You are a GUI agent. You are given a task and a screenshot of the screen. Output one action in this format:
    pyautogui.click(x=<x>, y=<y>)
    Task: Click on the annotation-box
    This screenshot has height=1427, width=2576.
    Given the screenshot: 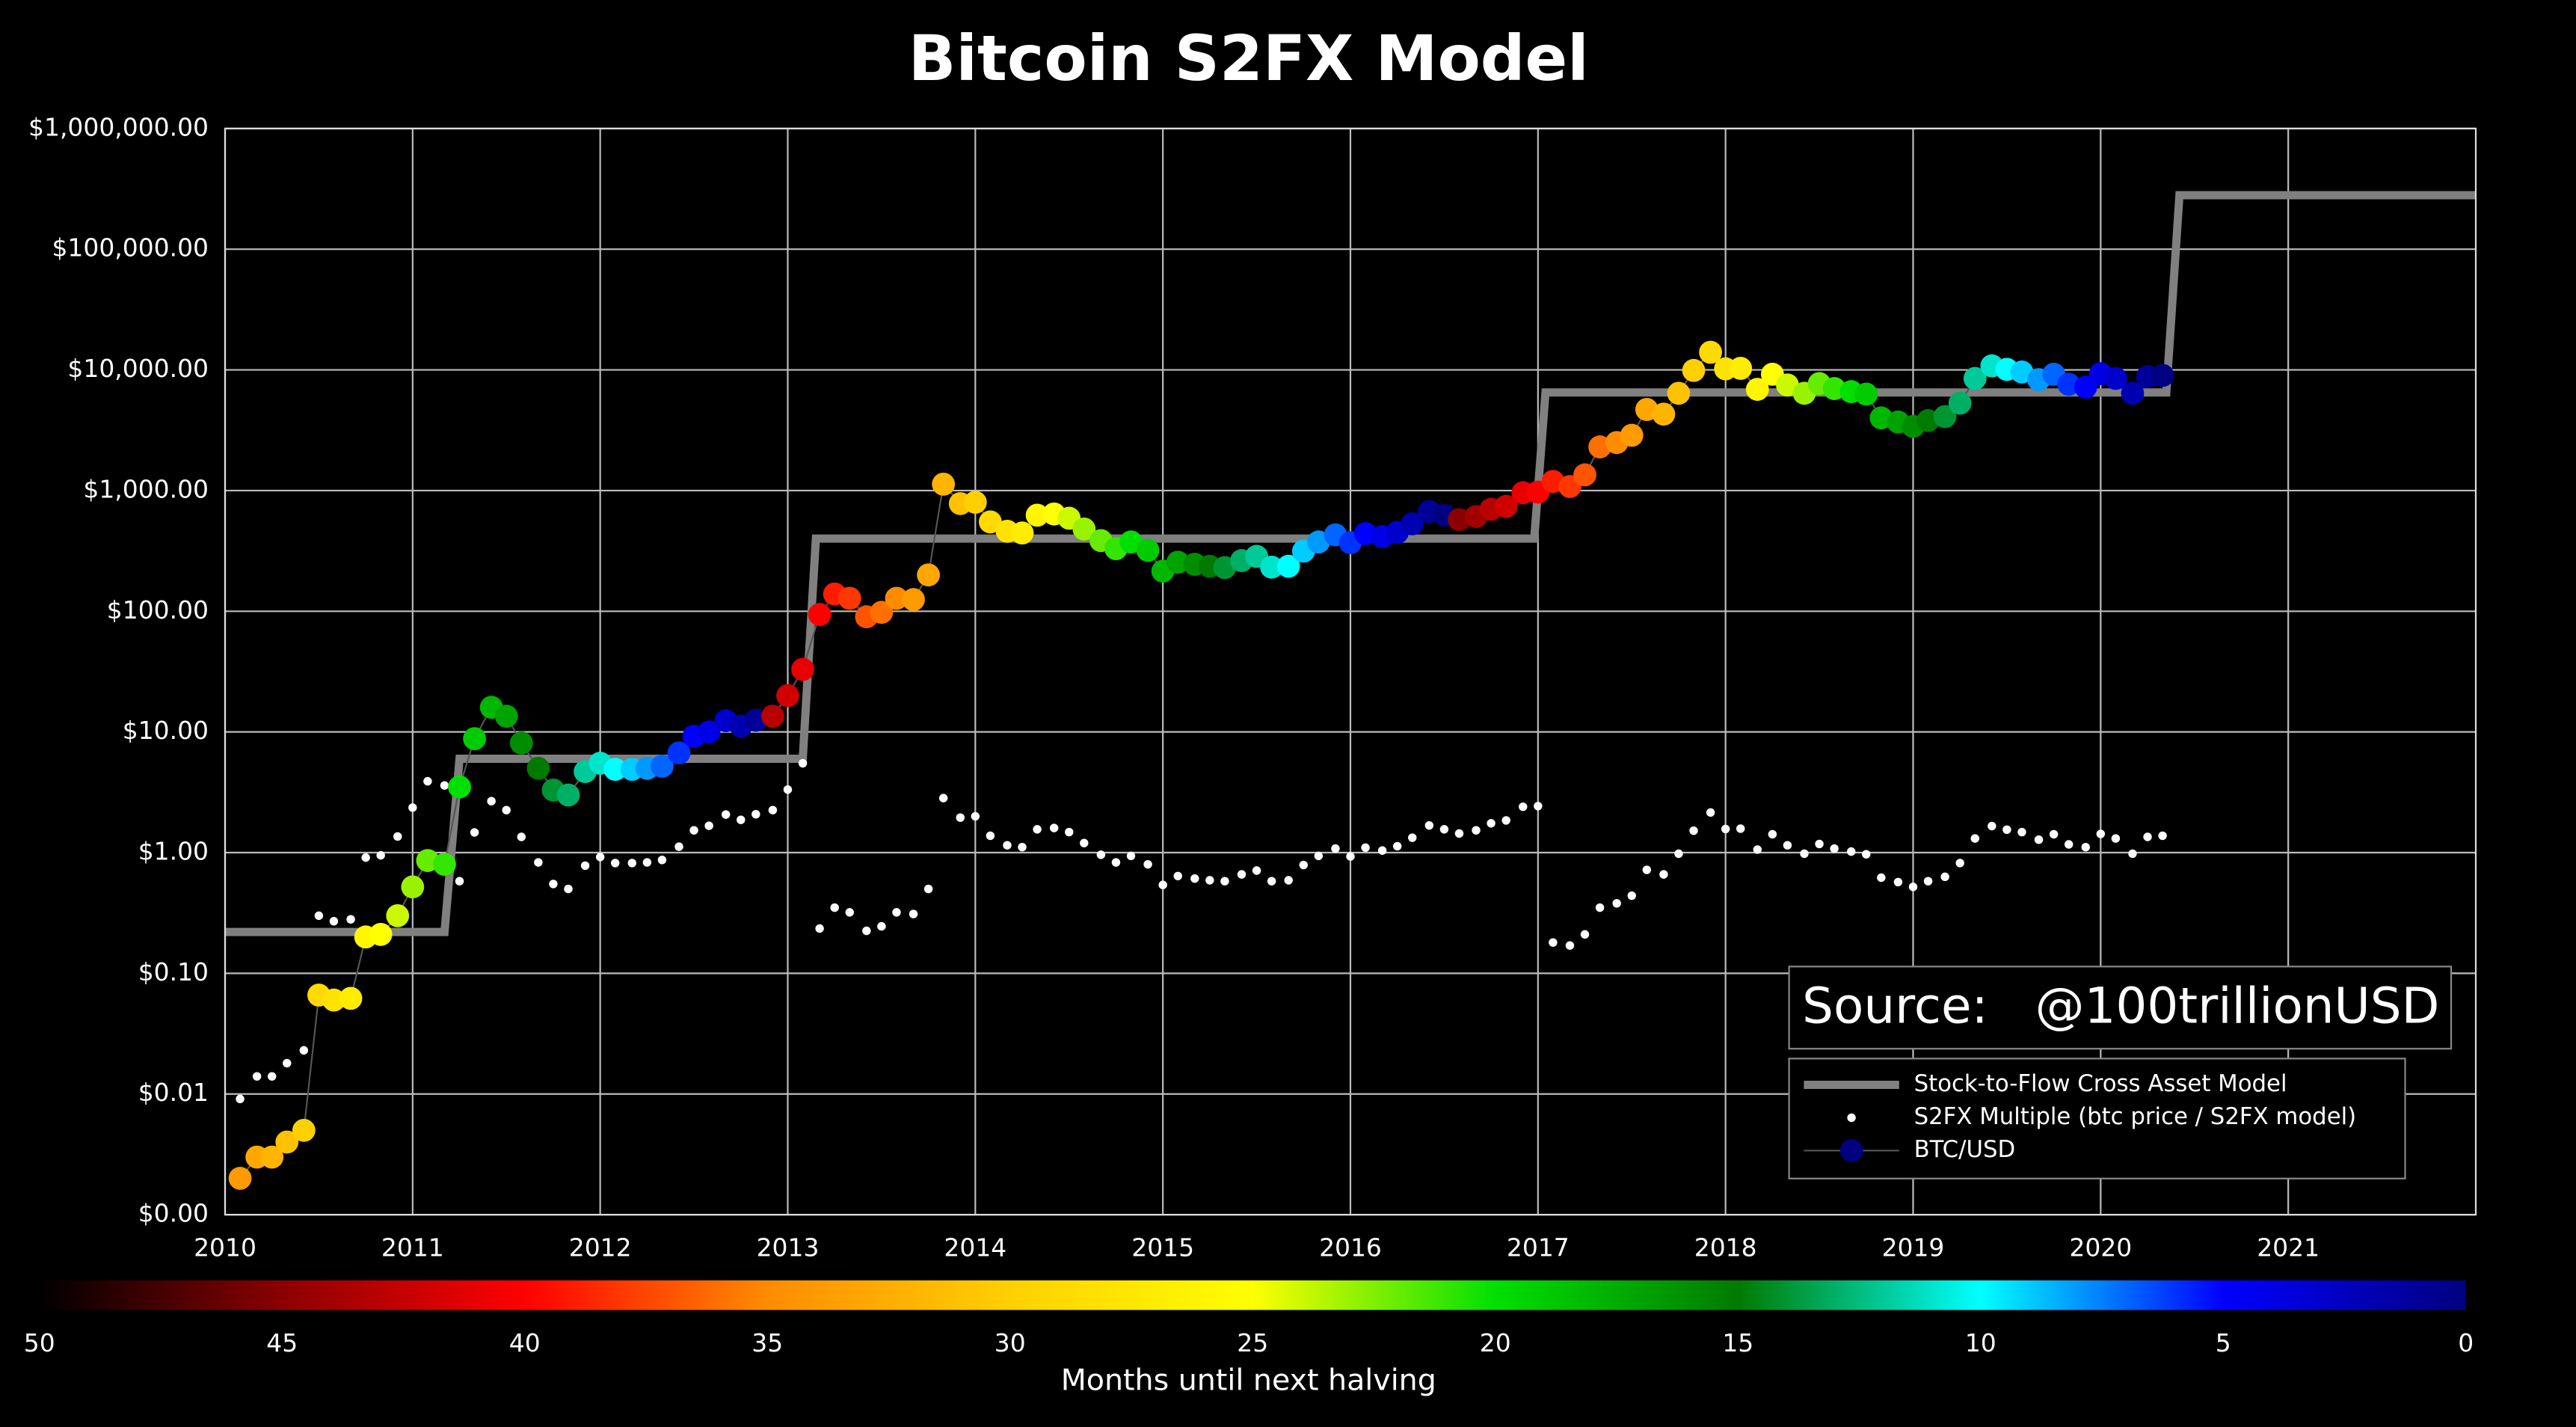 What is the action you would take?
    pyautogui.click(x=2120, y=1008)
    